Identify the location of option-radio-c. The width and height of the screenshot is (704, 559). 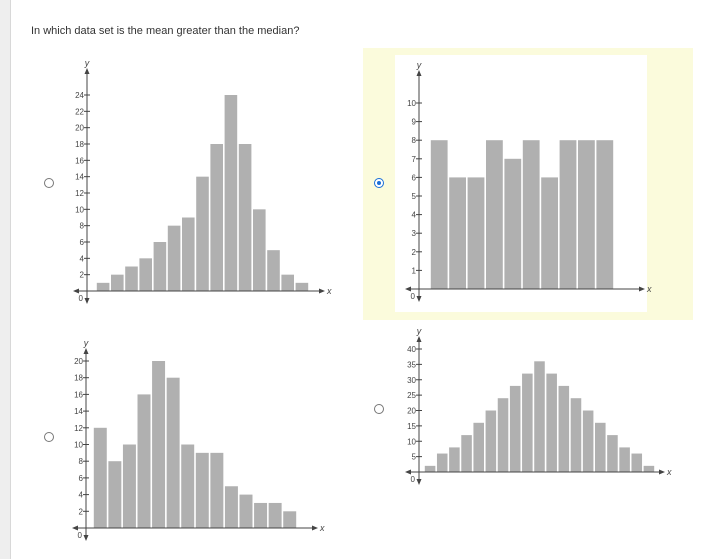
(49, 437).